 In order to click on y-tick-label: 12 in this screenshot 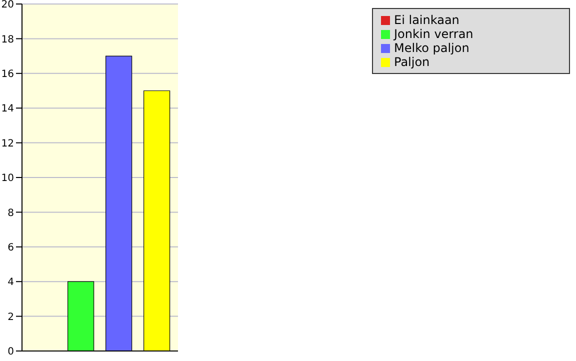, I will do `click(7, 144)`.